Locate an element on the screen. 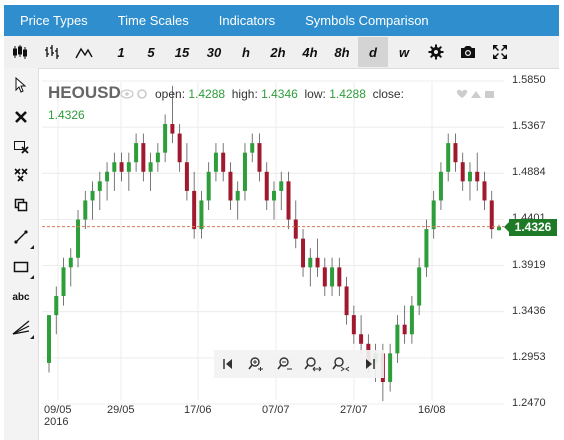 This screenshot has width=564, height=440. timeframe-2h: 2h is located at coordinates (278, 52).